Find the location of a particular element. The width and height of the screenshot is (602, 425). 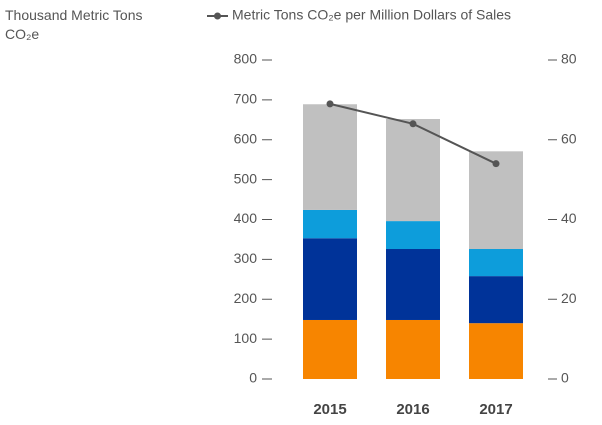

y-tick-label: 100 is located at coordinates (246, 338).